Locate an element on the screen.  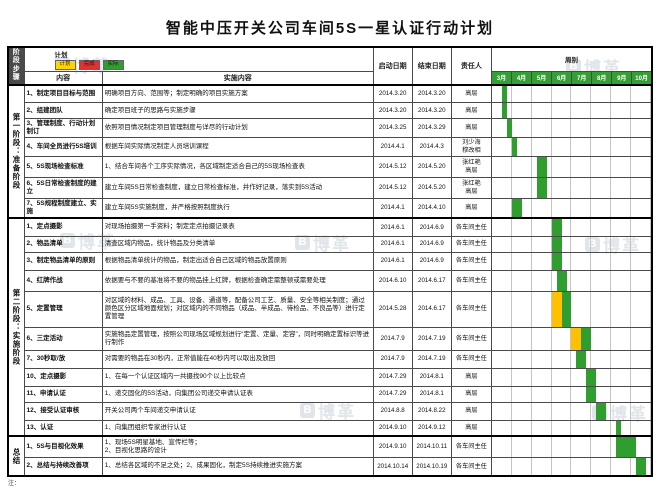
start-date-cell: 2014.10.14 is located at coordinates (392, 466).